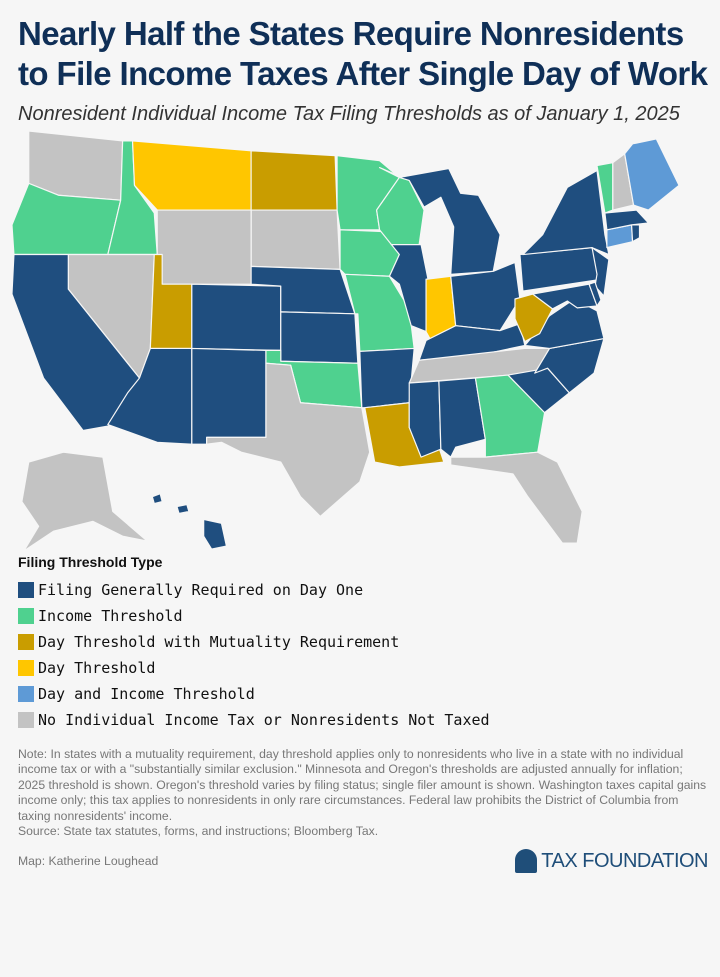 This screenshot has width=720, height=977. I want to click on state-ny, so click(566, 212).